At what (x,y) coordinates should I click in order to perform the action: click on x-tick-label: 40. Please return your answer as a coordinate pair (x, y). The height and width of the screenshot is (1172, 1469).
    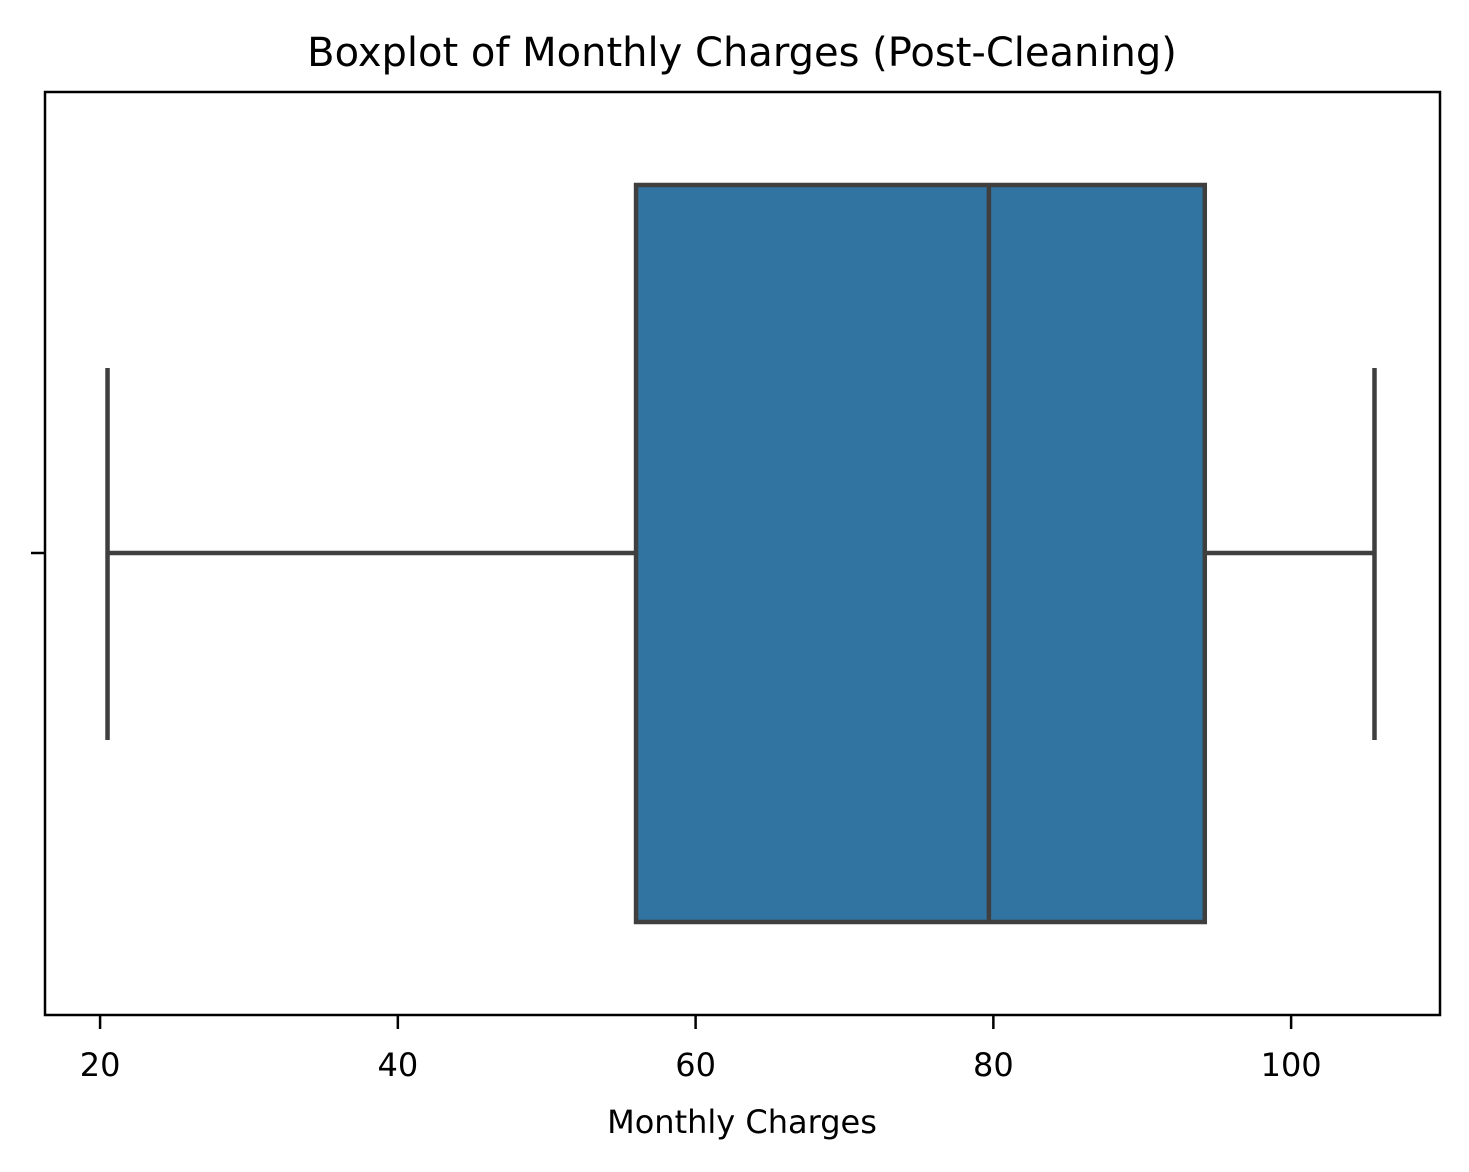
    Looking at the image, I should click on (397, 1065).